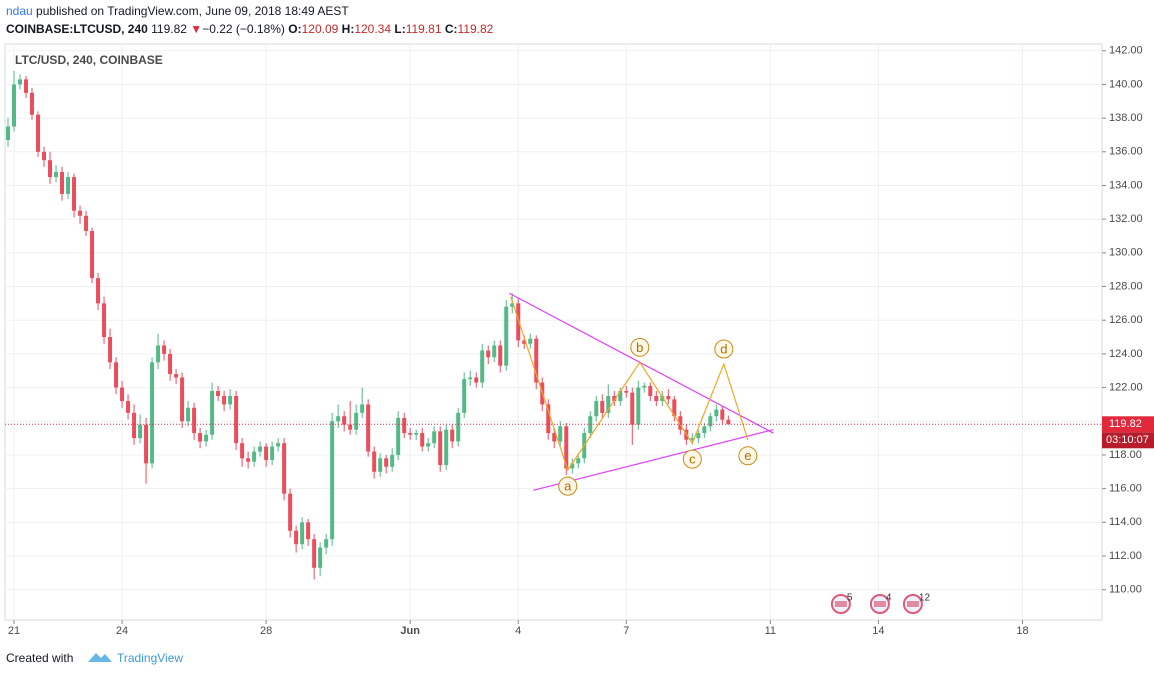  What do you see at coordinates (1126, 152) in the screenshot?
I see `y-tick-label: 136.00` at bounding box center [1126, 152].